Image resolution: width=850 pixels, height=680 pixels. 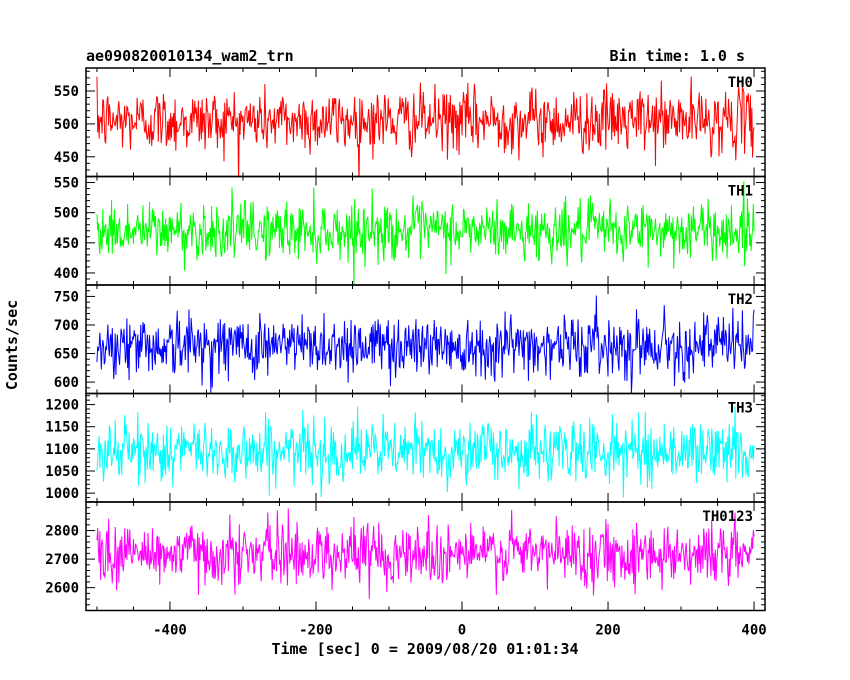 What do you see at coordinates (62, 532) in the screenshot?
I see `y-tick-label: 2800` at bounding box center [62, 532].